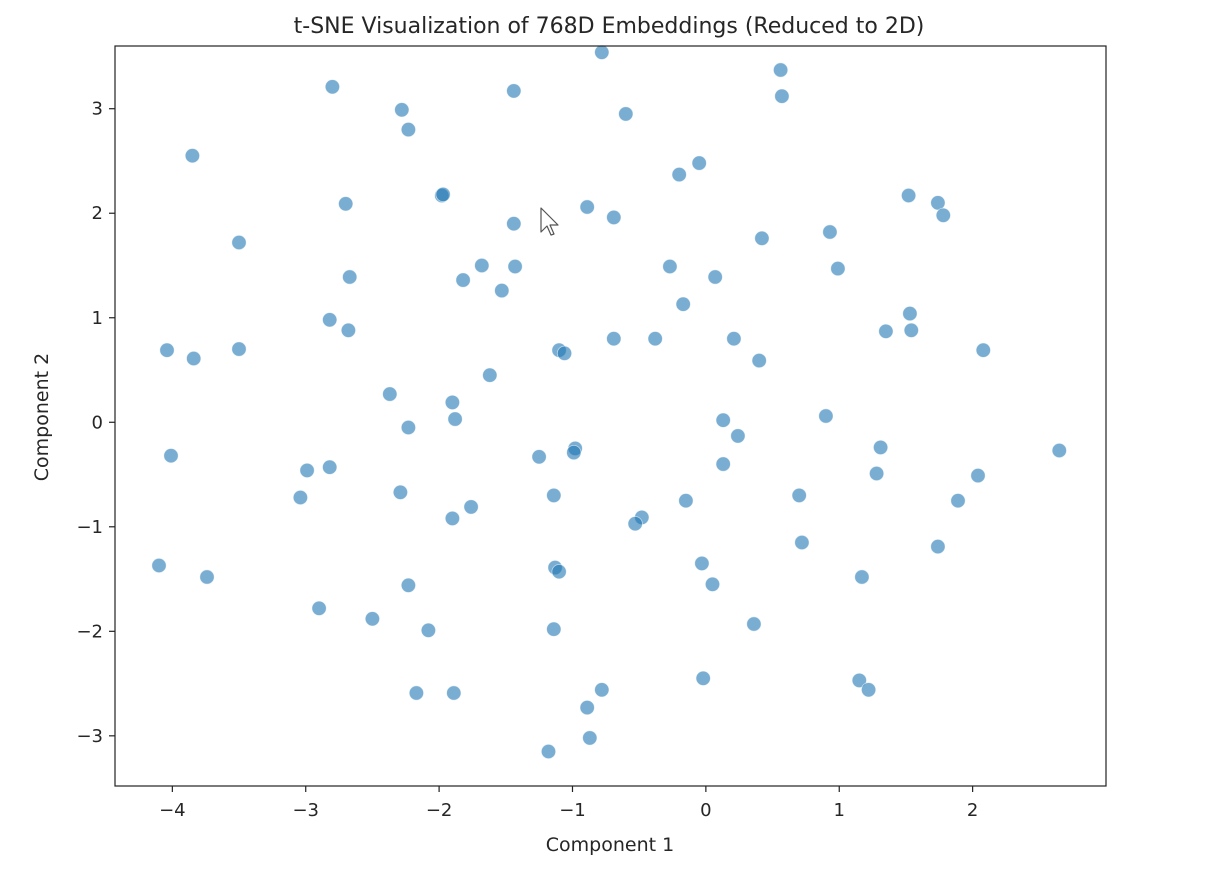  I want to click on y-tick-label: 1, so click(97, 318).